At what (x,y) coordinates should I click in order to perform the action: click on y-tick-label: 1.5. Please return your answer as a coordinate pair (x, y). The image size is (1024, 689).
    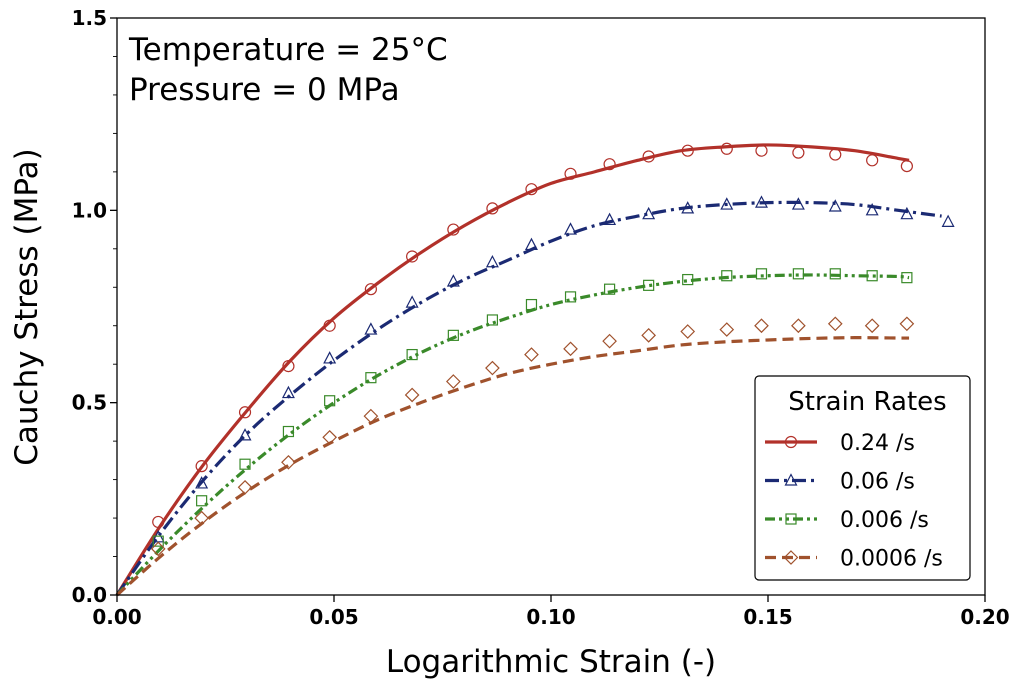
    Looking at the image, I should click on (89, 18).